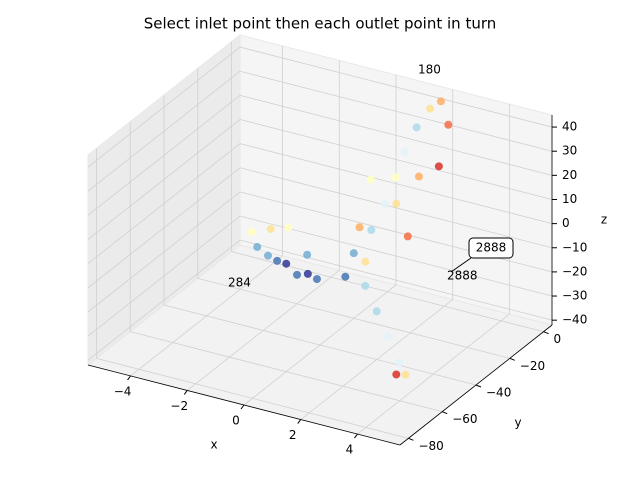 Image resolution: width=640 pixels, height=480 pixels. What do you see at coordinates (604, 220) in the screenshot?
I see `z-axis-label: z` at bounding box center [604, 220].